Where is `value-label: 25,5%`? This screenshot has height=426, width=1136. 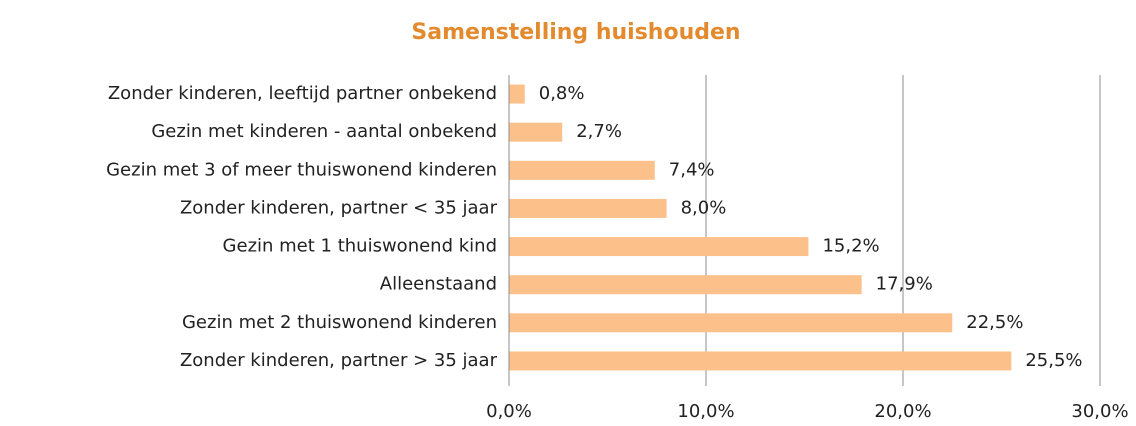 value-label: 25,5% is located at coordinates (1053, 360).